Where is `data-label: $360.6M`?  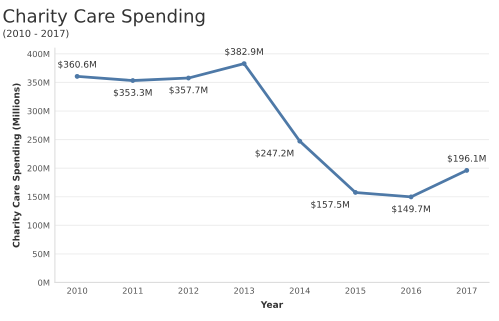
data-label: $360.6M is located at coordinates (77, 64).